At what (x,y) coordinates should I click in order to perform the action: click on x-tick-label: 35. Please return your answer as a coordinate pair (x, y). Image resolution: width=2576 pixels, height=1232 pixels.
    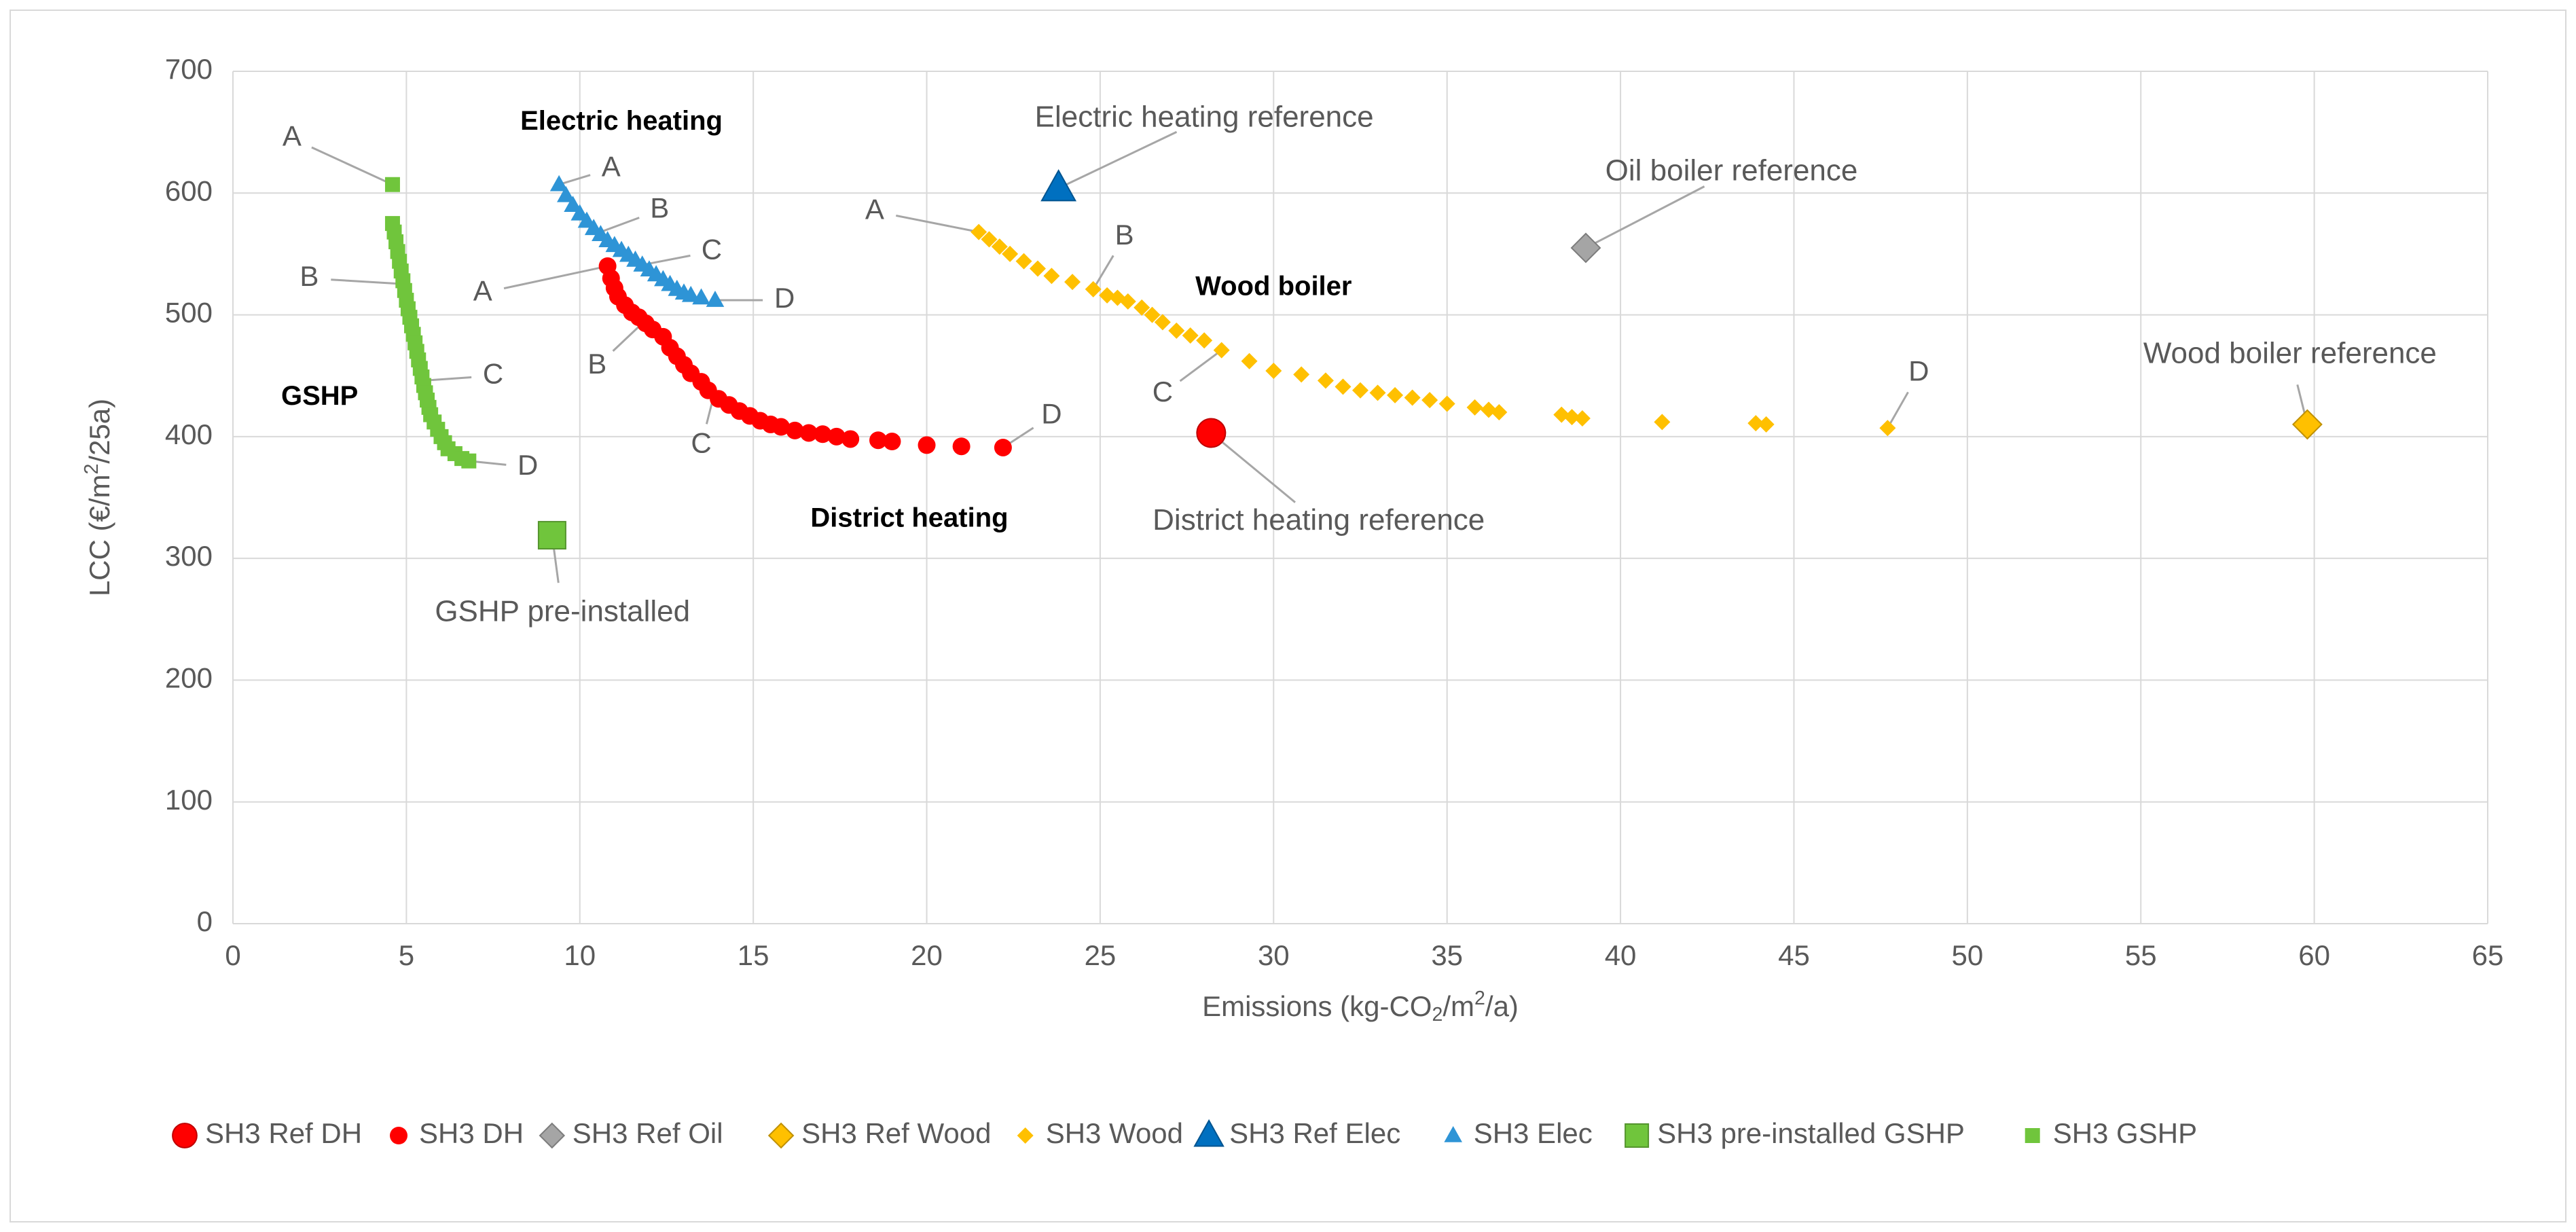
    Looking at the image, I should click on (1447, 955).